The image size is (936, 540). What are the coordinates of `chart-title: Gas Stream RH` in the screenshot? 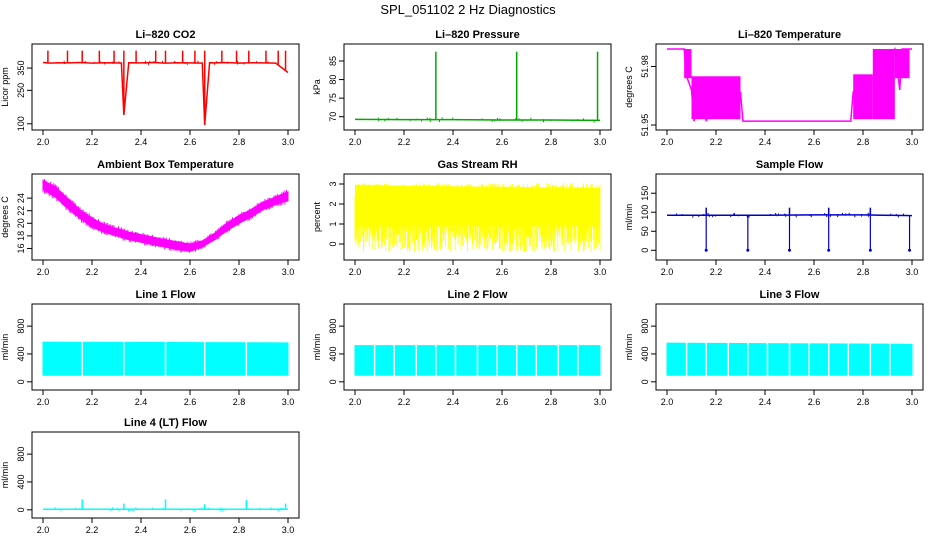 It's located at (477, 165).